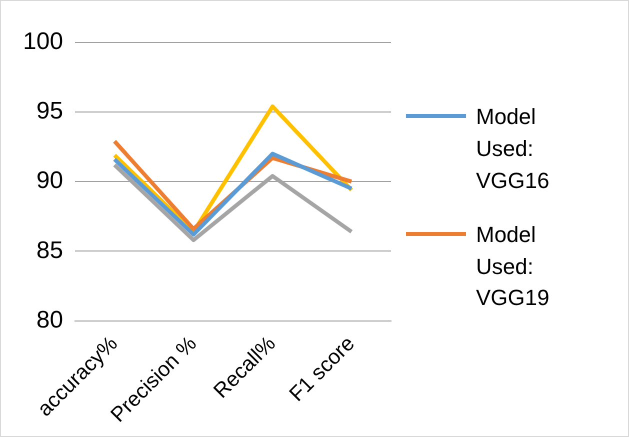 This screenshot has width=629, height=437. What do you see at coordinates (50, 111) in the screenshot?
I see `y-tick-label: 95` at bounding box center [50, 111].